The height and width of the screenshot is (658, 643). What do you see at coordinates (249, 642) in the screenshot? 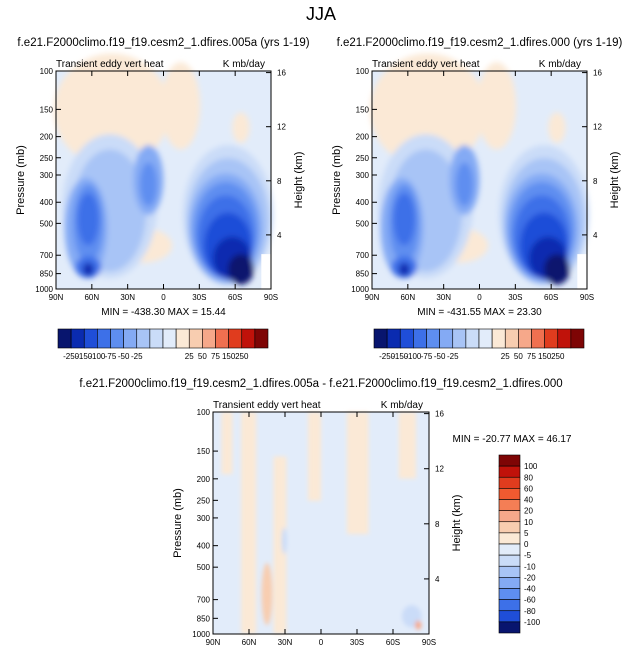
I see `x-tick-label: 60N` at bounding box center [249, 642].